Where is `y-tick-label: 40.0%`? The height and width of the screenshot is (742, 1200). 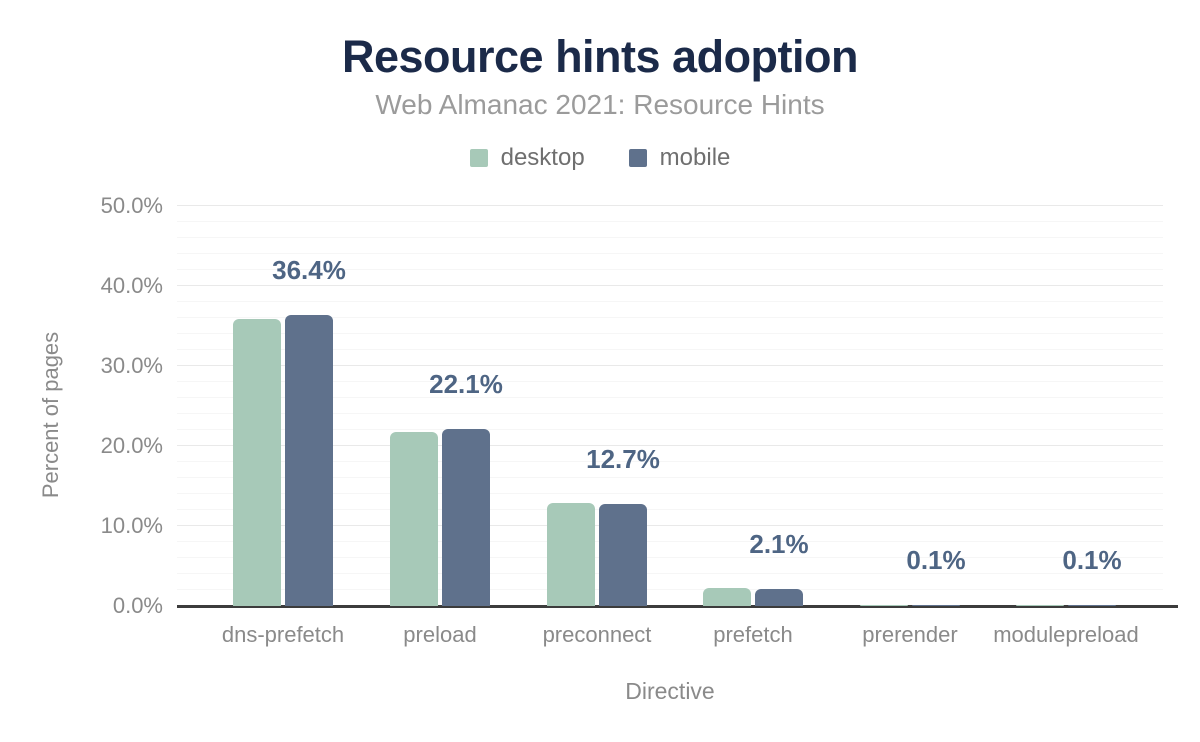
y-tick-label: 40.0% is located at coordinates (131, 285).